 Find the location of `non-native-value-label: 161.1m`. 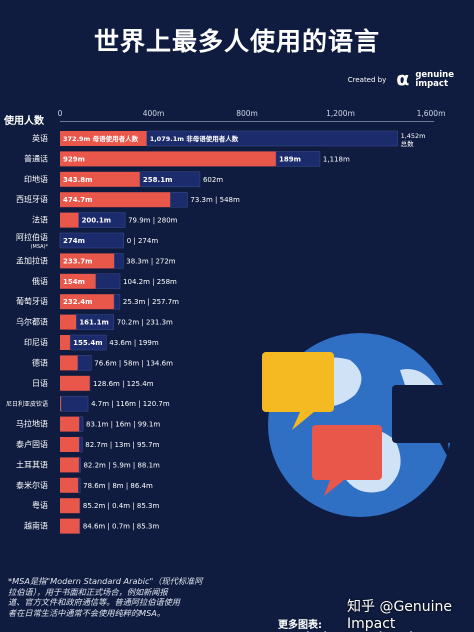

non-native-value-label: 161.1m is located at coordinates (93, 323).